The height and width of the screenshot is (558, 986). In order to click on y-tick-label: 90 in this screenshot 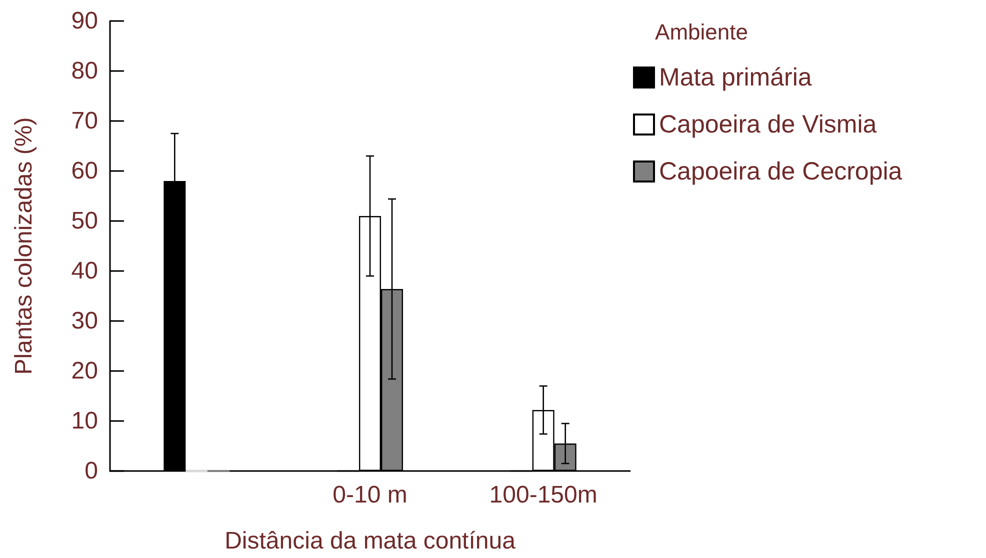, I will do `click(84, 21)`.